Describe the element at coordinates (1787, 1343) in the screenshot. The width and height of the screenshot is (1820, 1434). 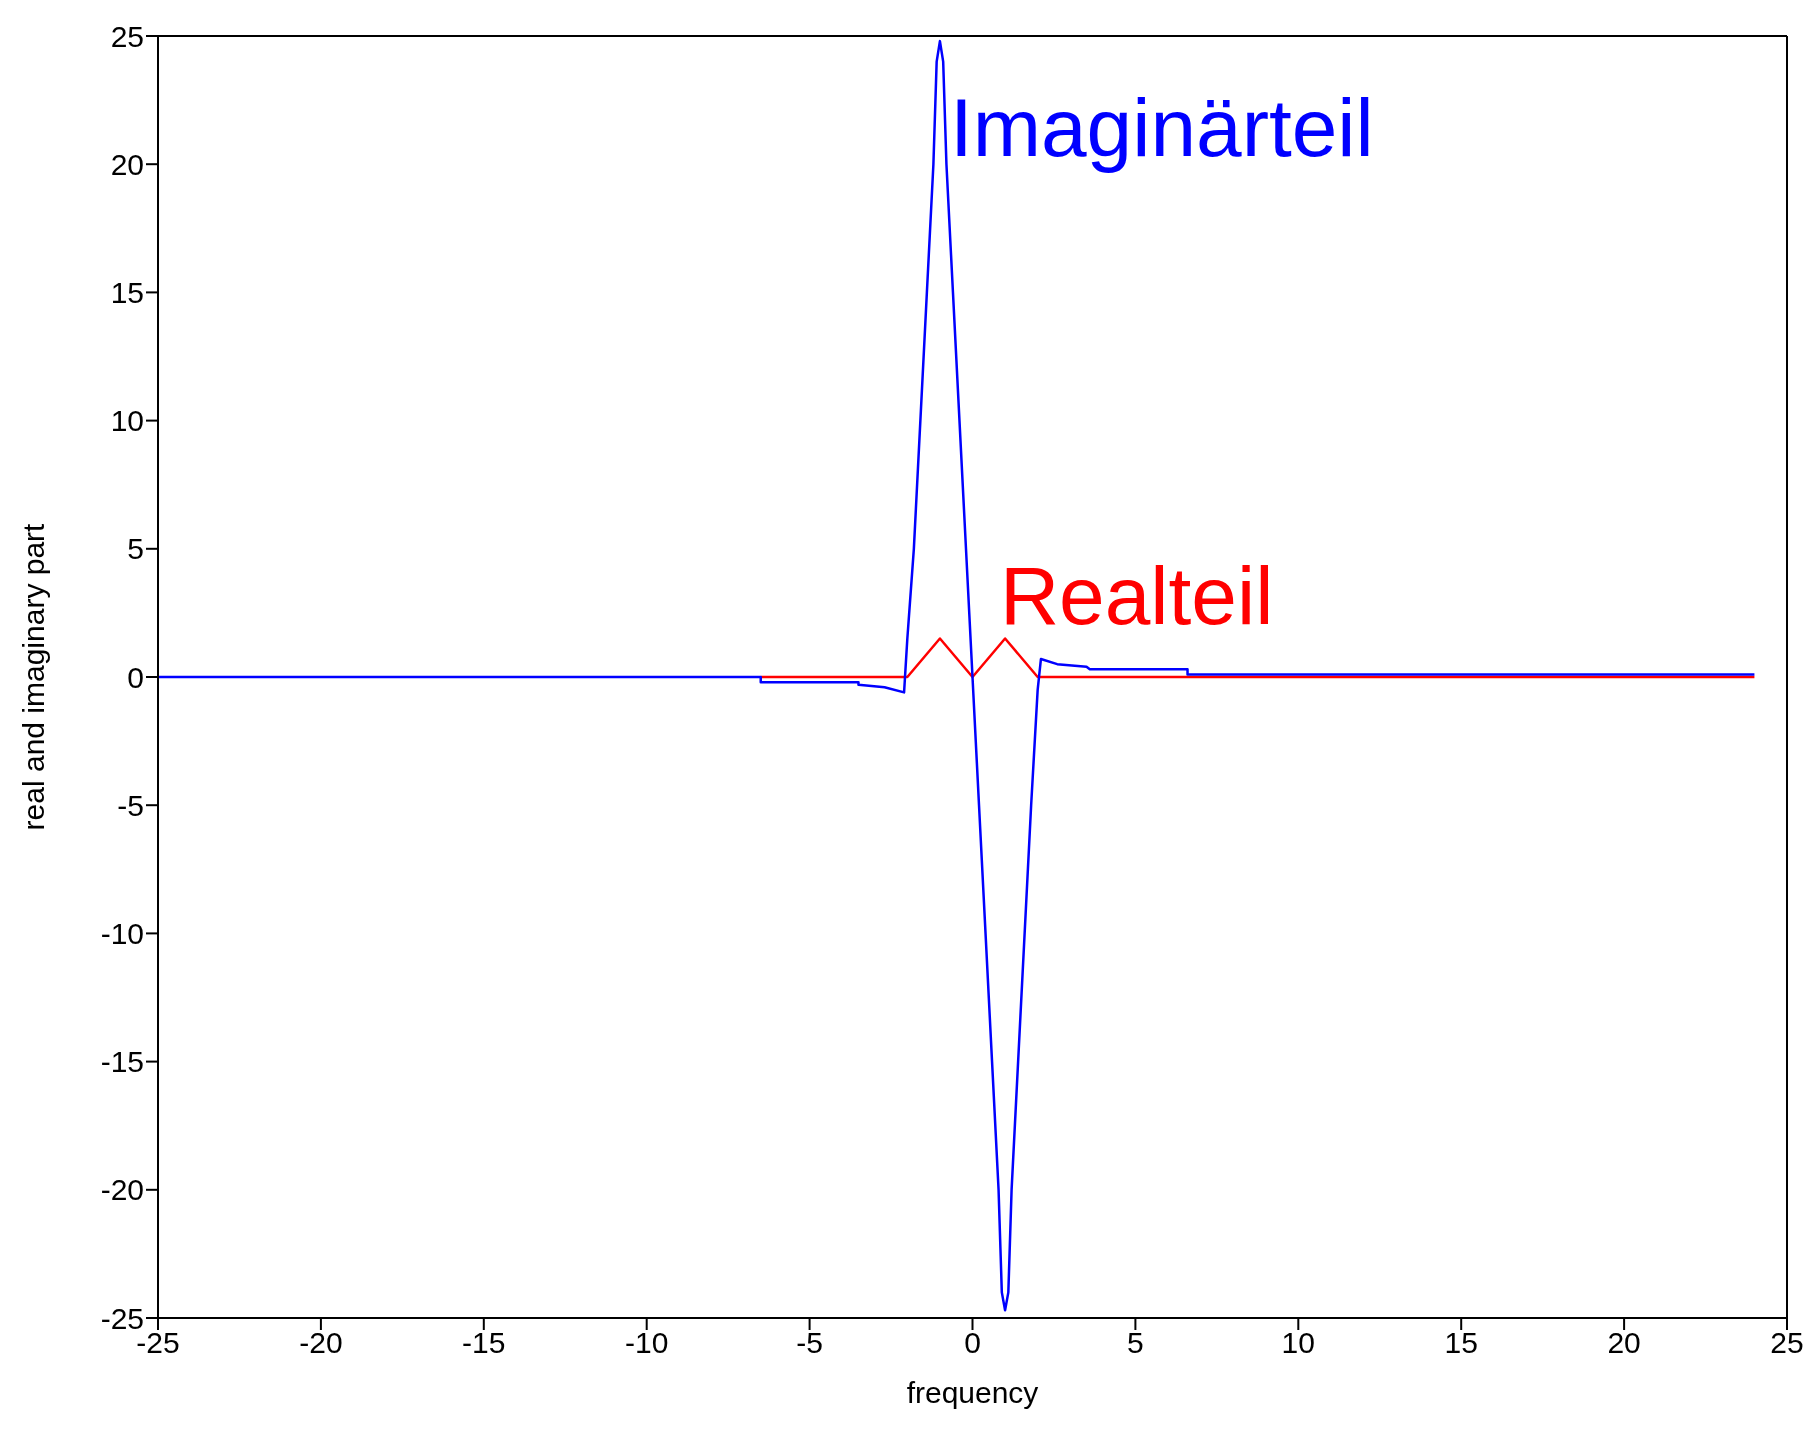
I see `x-tick-label: 25` at that location.